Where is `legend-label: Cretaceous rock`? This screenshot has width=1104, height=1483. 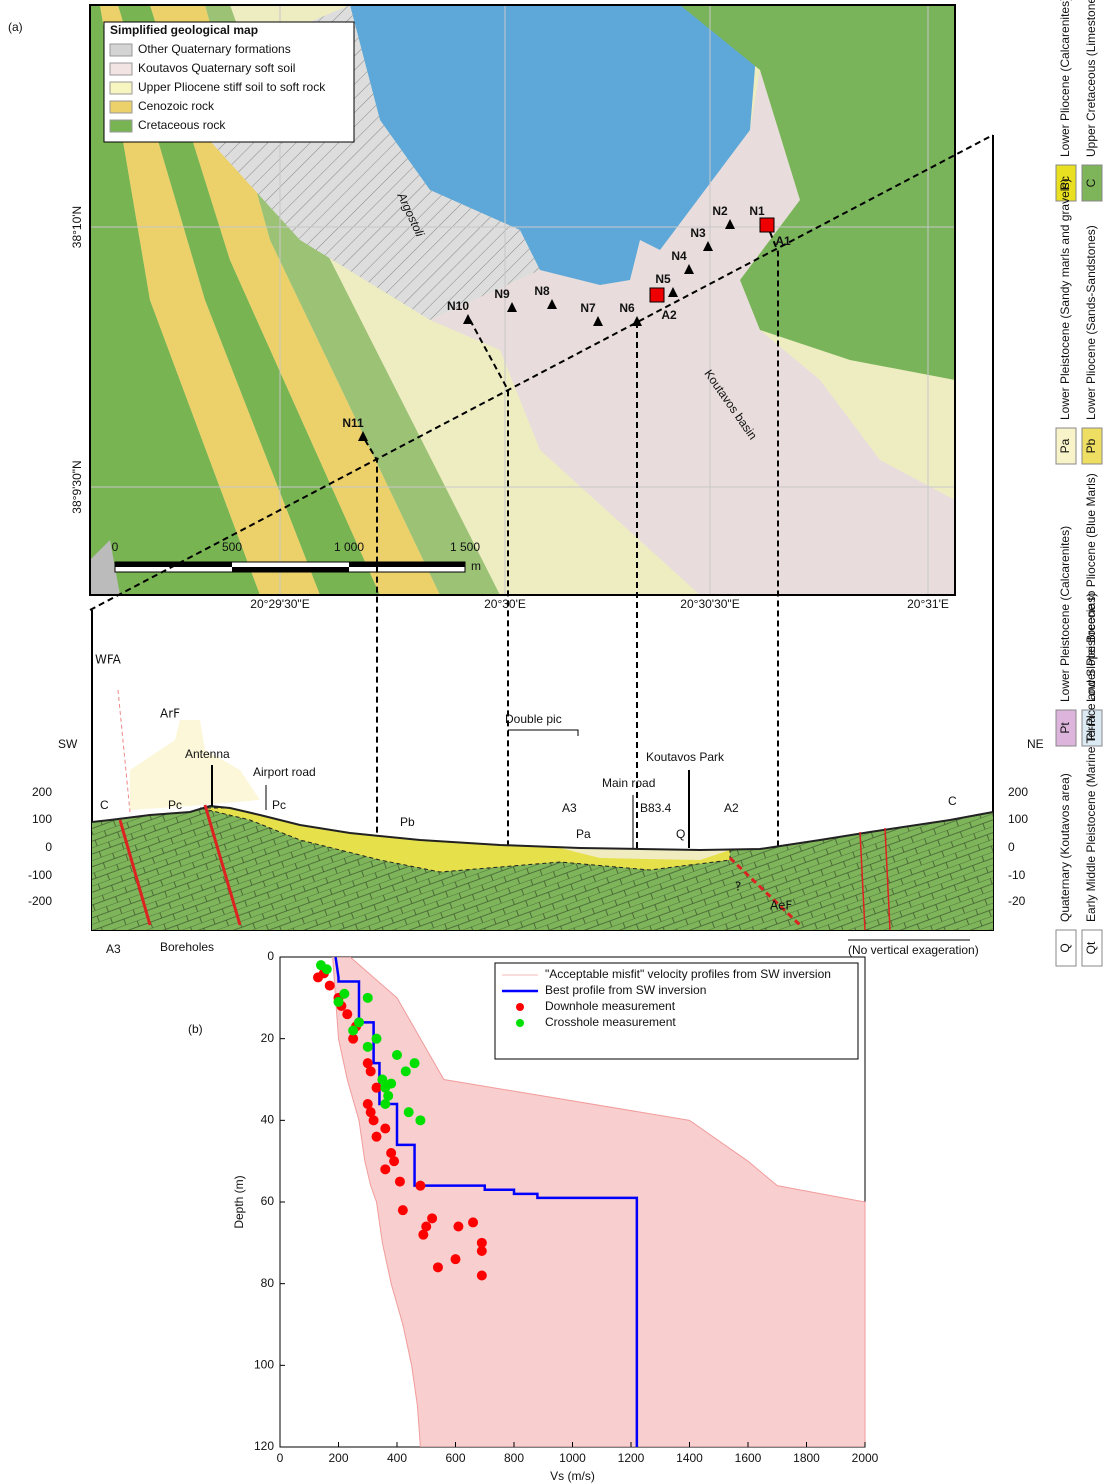
legend-label: Cretaceous rock is located at coordinates (182, 125).